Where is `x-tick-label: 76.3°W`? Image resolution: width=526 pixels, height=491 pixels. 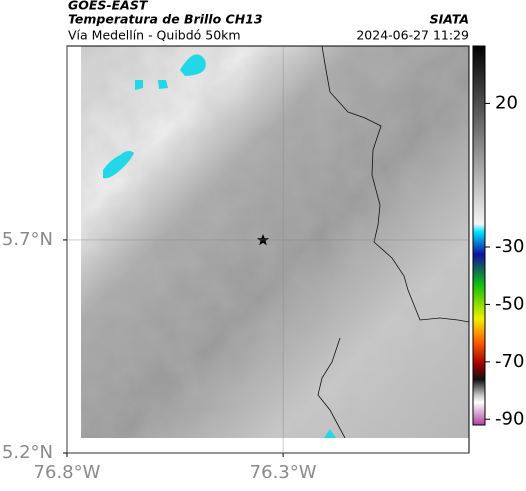
x-tick-label: 76.3°W is located at coordinates (283, 472).